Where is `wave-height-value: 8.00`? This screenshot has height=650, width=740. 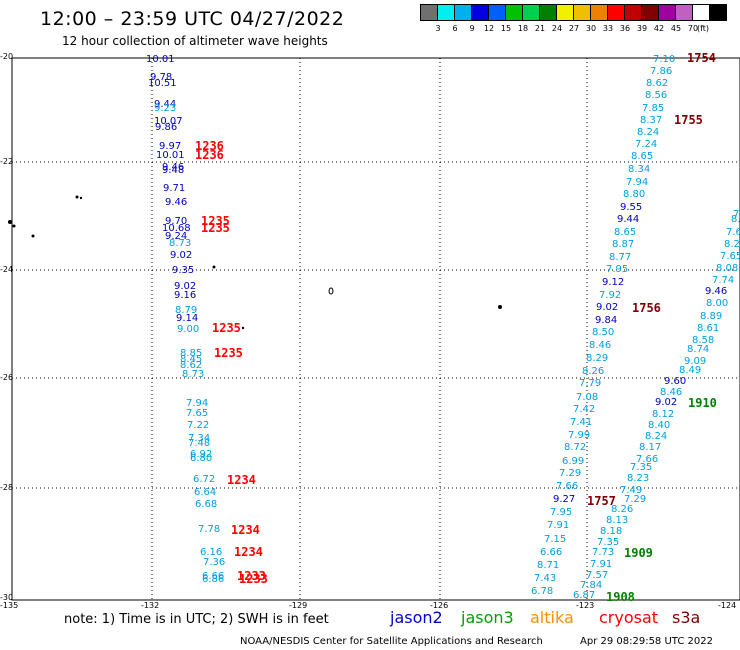
wave-height-value: 8.00 is located at coordinates (717, 303).